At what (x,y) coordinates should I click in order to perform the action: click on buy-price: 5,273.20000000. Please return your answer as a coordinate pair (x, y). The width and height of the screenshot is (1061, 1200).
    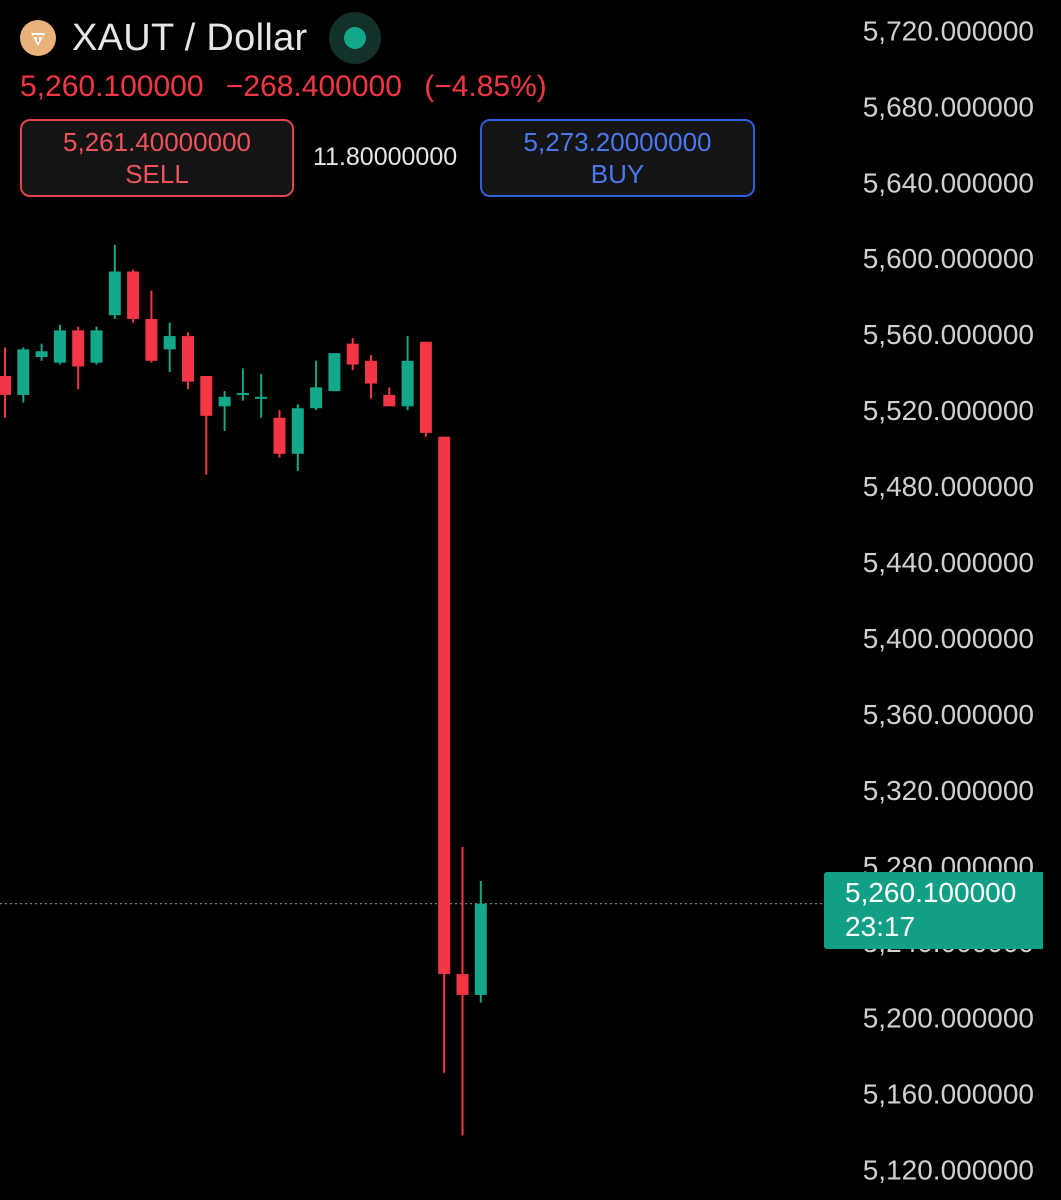
    Looking at the image, I should click on (617, 142).